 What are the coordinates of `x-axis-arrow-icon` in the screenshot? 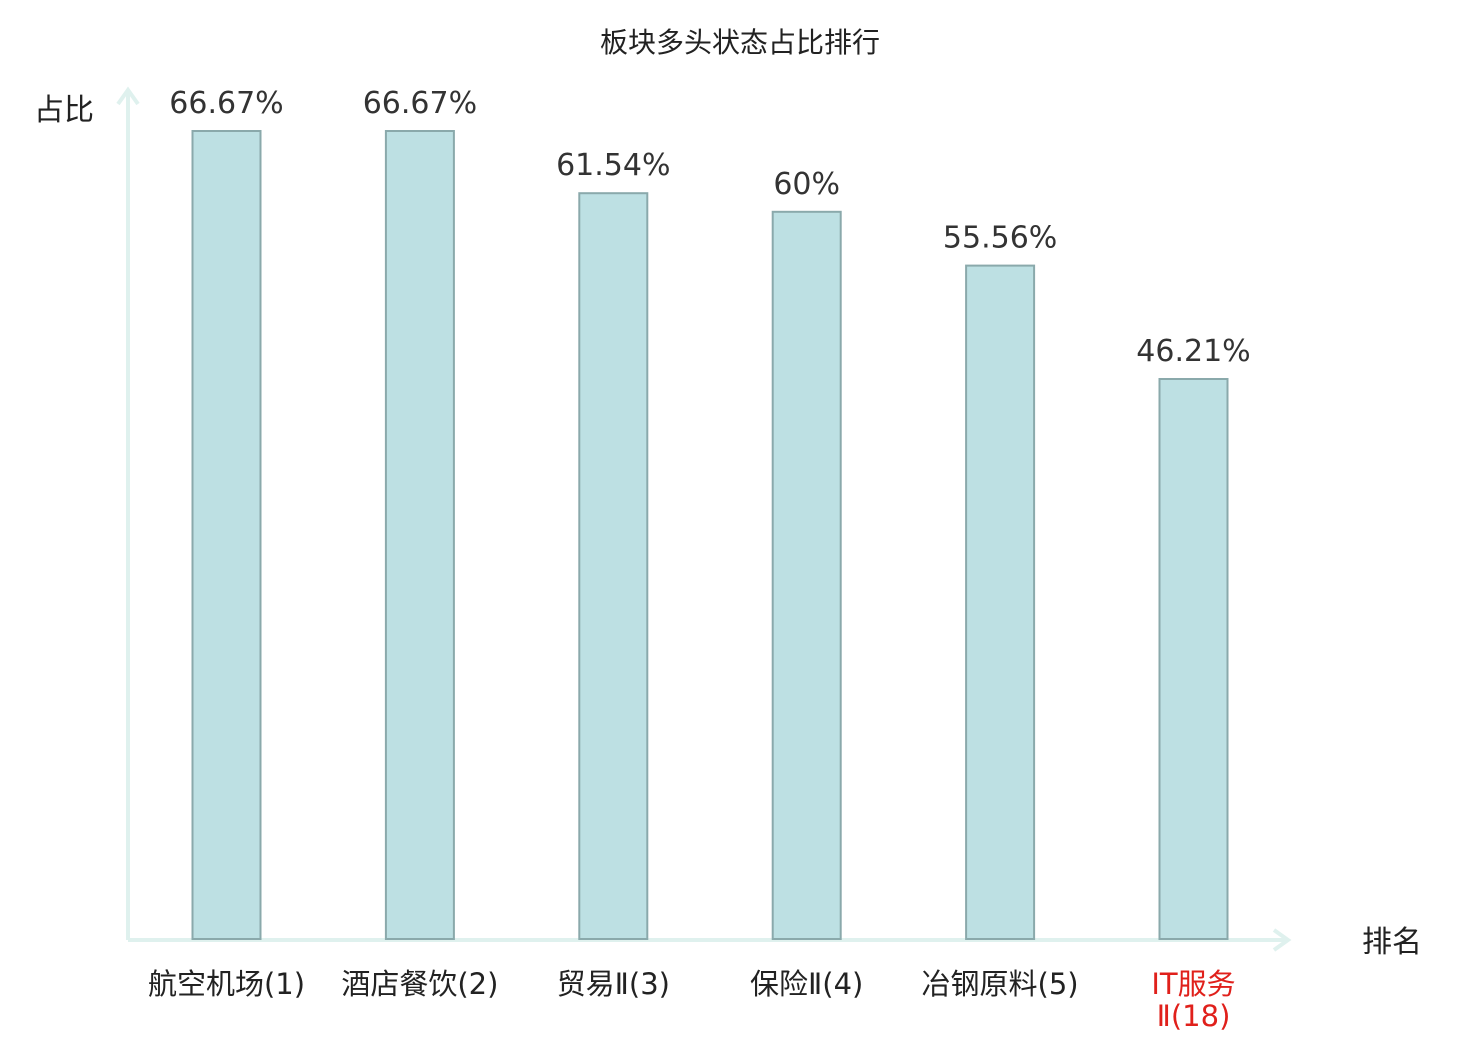 It's located at (1282, 940).